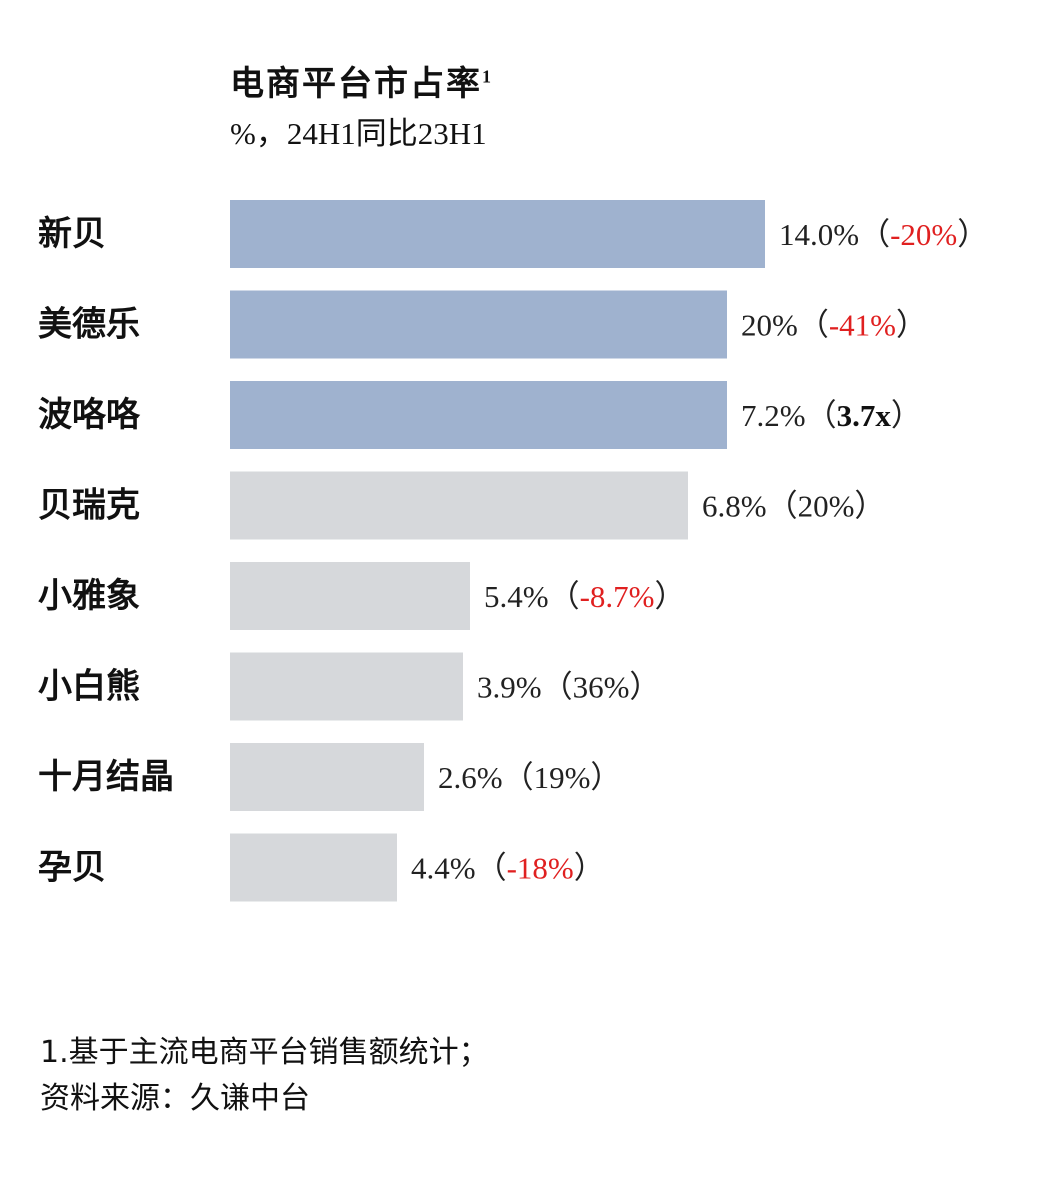 The height and width of the screenshot is (1177, 1063). Describe the element at coordinates (89, 325) in the screenshot. I see `category-label: 美德乐` at that location.